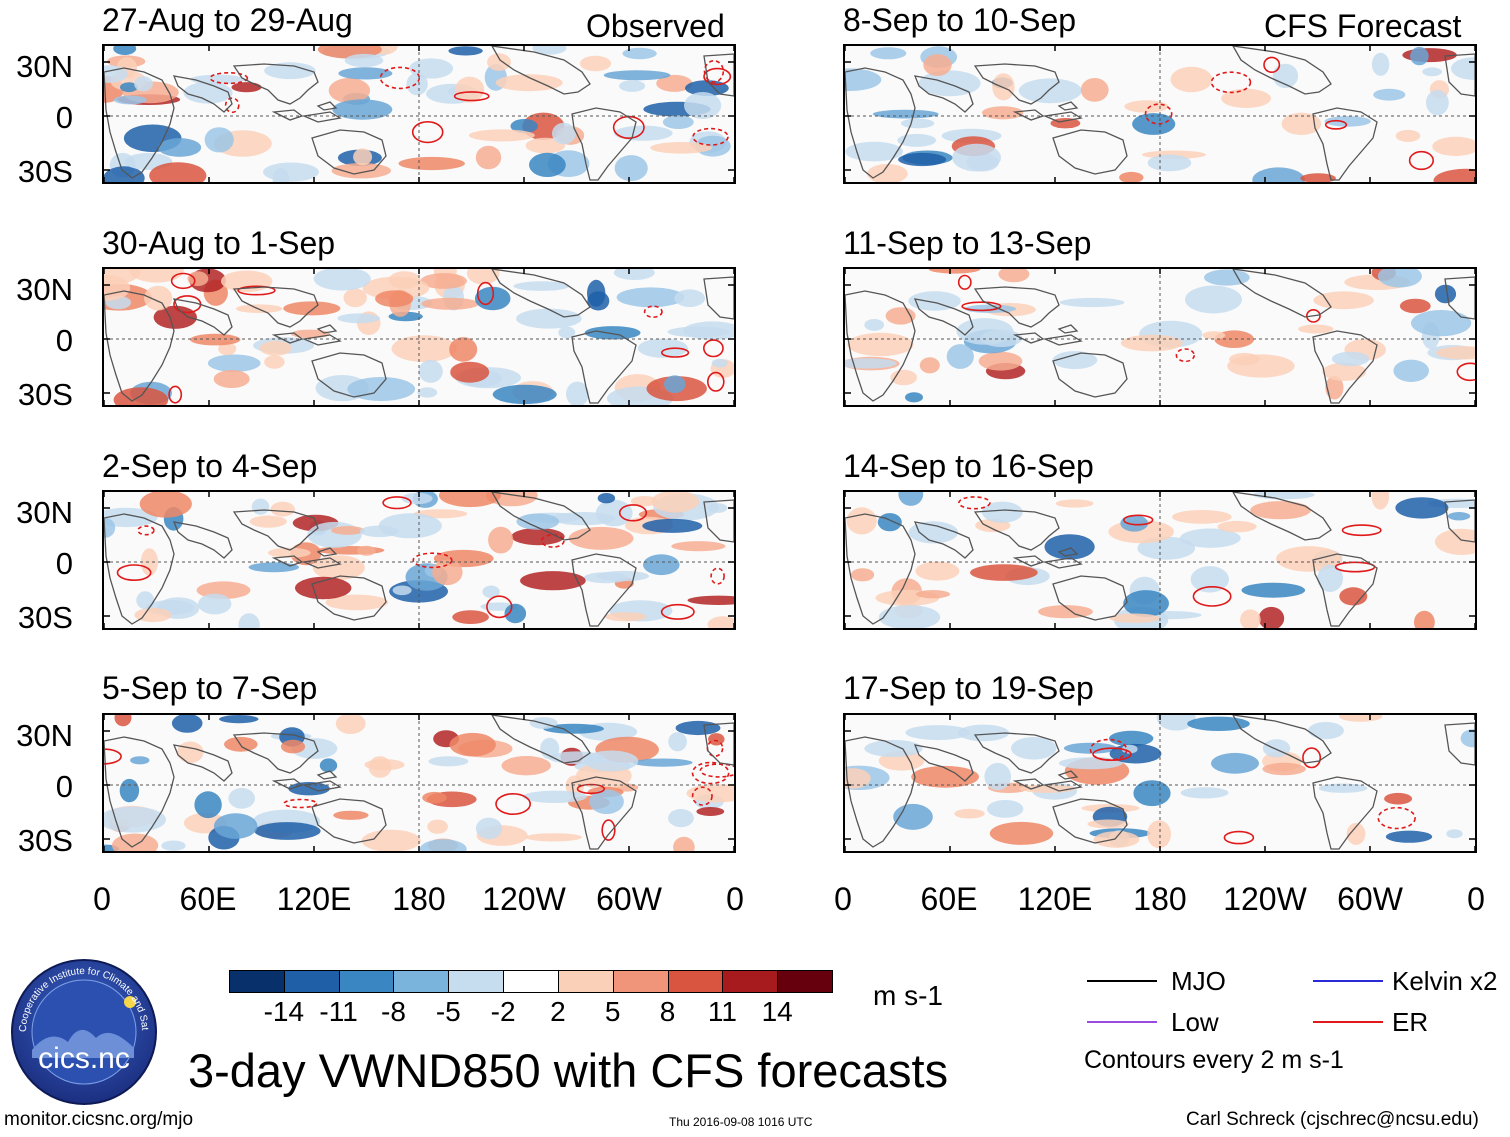 The width and height of the screenshot is (1510, 1137). What do you see at coordinates (419, 560) in the screenshot?
I see `map-field` at bounding box center [419, 560].